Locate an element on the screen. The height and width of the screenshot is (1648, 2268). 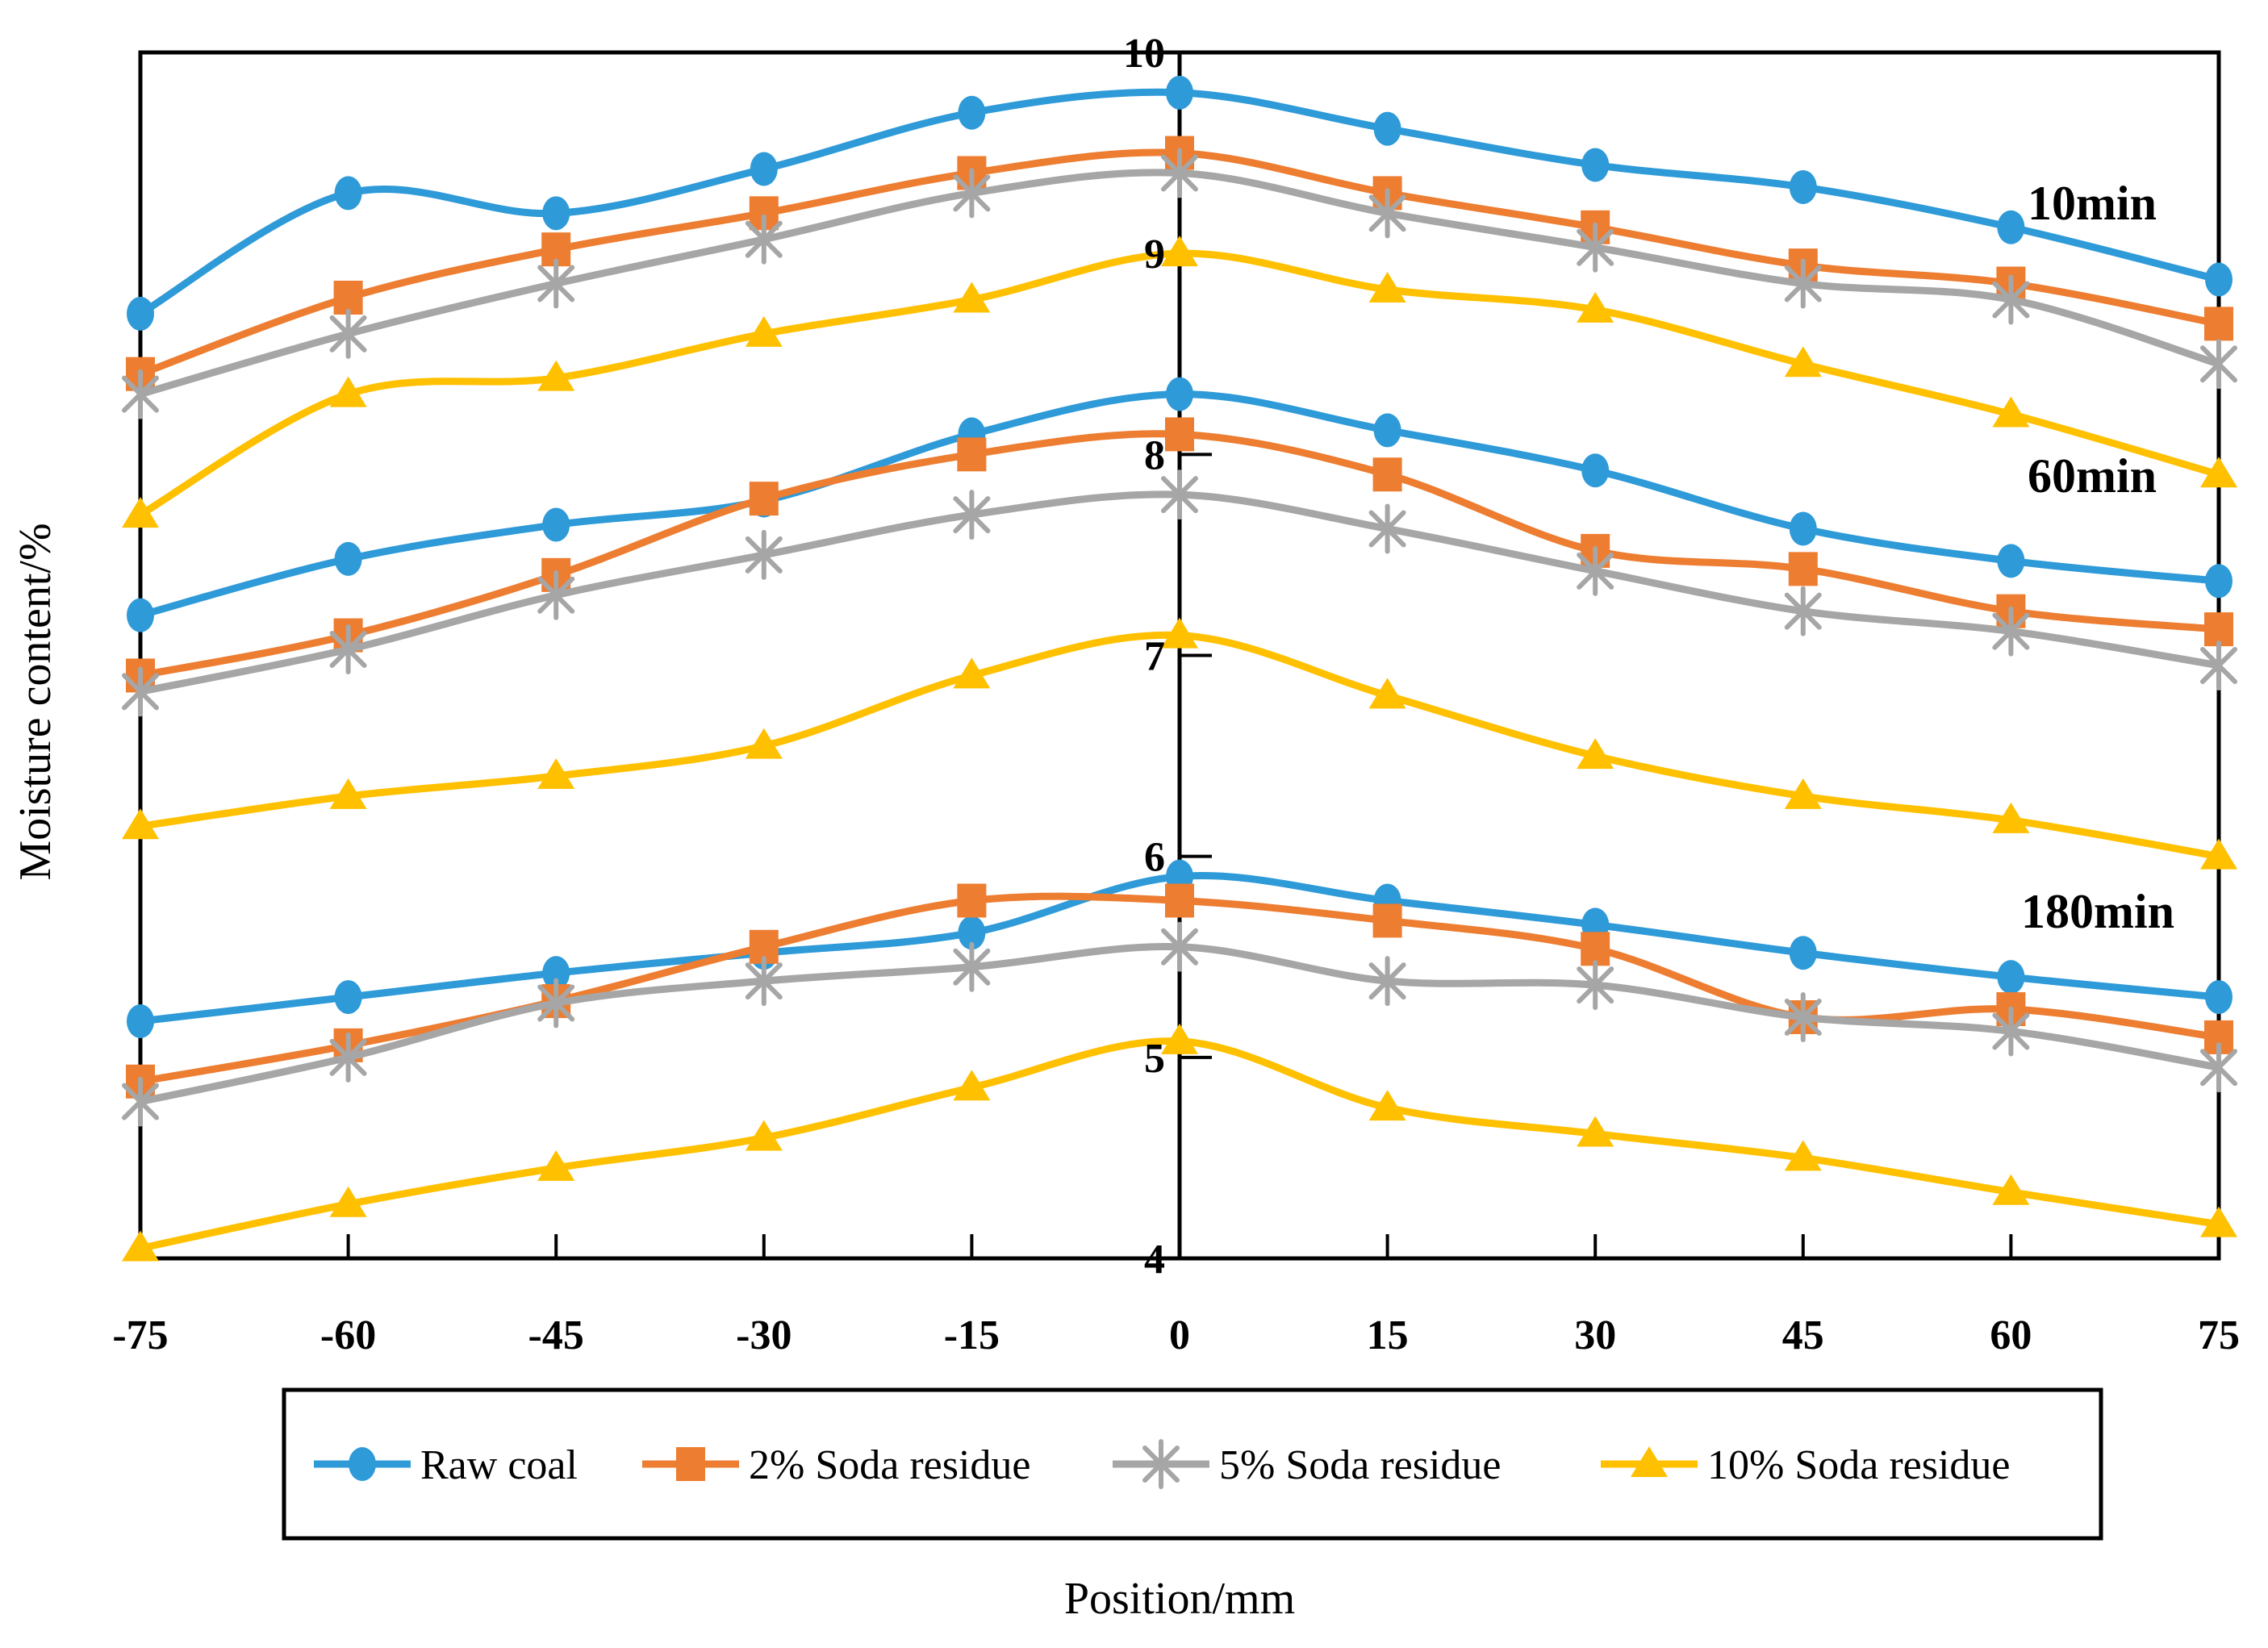
series-10min-5-soda-residue-point-45-glyph is located at coordinates (1803, 283).